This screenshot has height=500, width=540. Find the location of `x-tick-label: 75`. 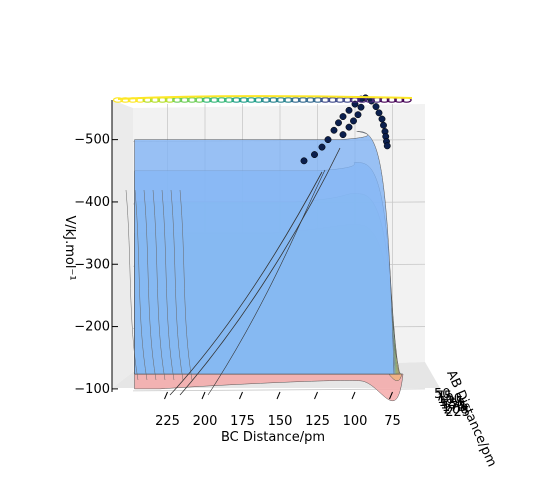

x-tick-label: 75 is located at coordinates (392, 421).